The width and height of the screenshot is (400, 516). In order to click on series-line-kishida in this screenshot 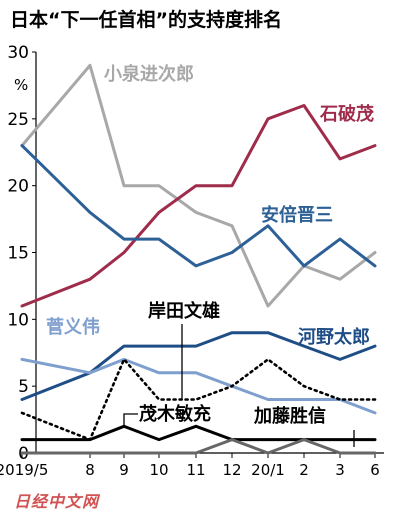, I will do `click(198, 399)`.